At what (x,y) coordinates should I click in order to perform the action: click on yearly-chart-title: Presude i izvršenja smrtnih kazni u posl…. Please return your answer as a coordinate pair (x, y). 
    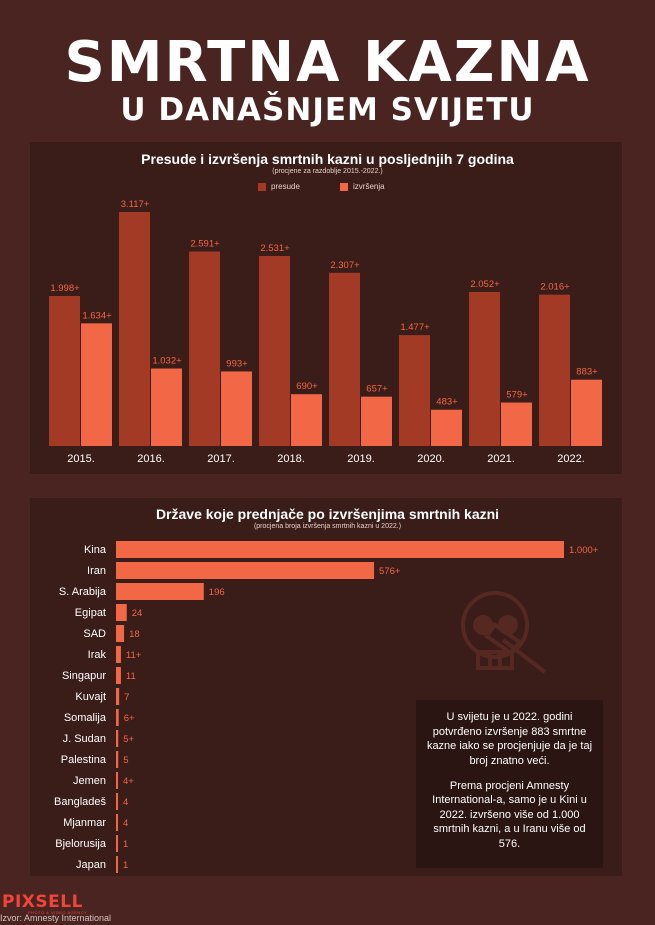
    Looking at the image, I should click on (327, 159).